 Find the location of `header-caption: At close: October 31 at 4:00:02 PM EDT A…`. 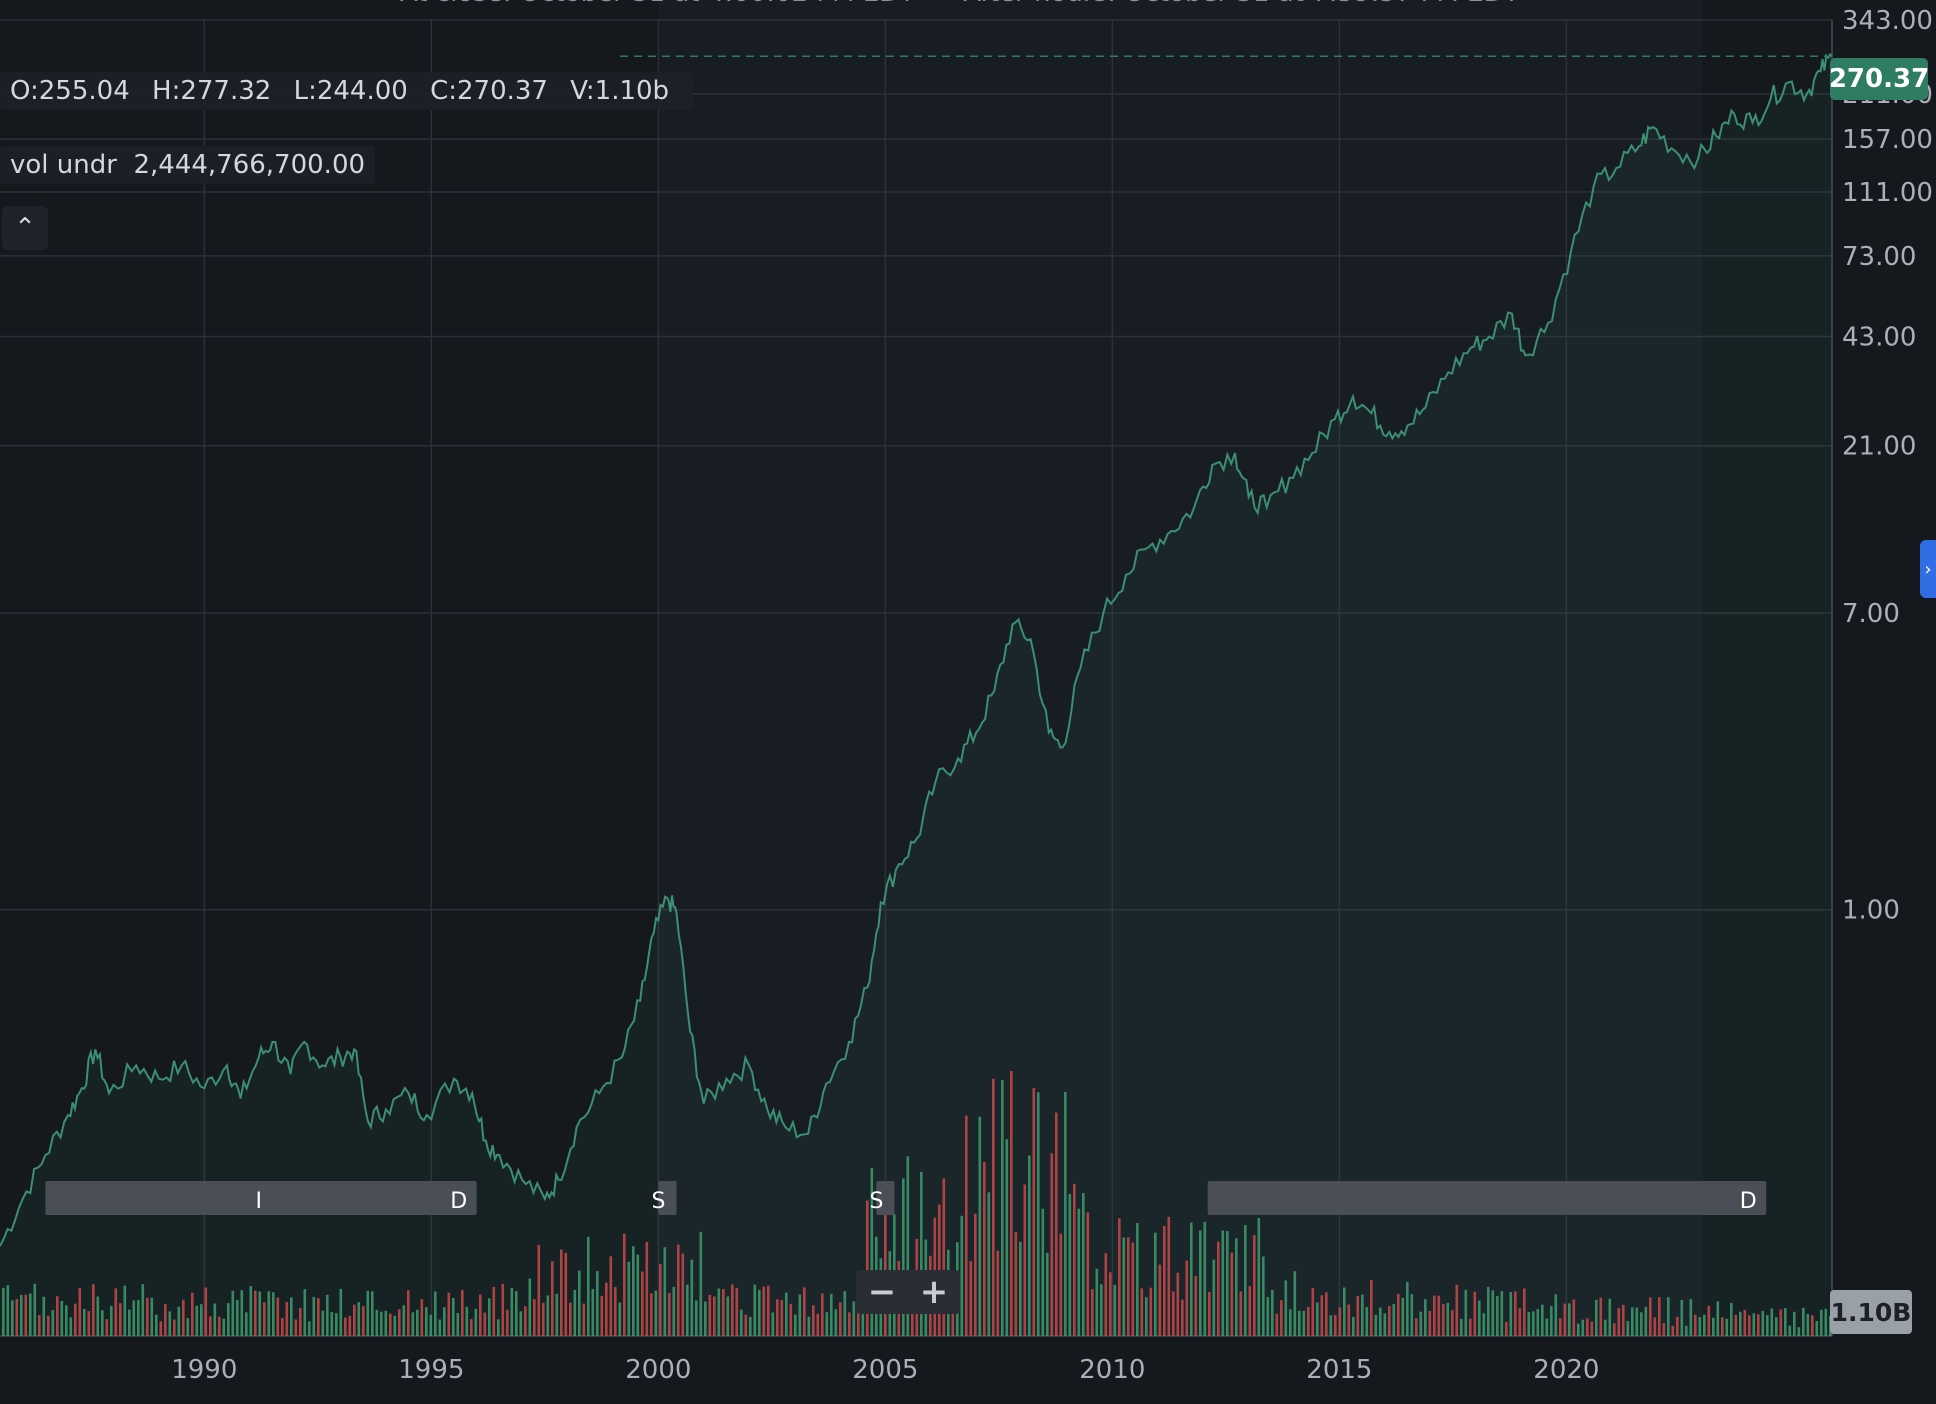

header-caption: At close: October 31 at 4:00:02 PM EDT A… is located at coordinates (959, 4).